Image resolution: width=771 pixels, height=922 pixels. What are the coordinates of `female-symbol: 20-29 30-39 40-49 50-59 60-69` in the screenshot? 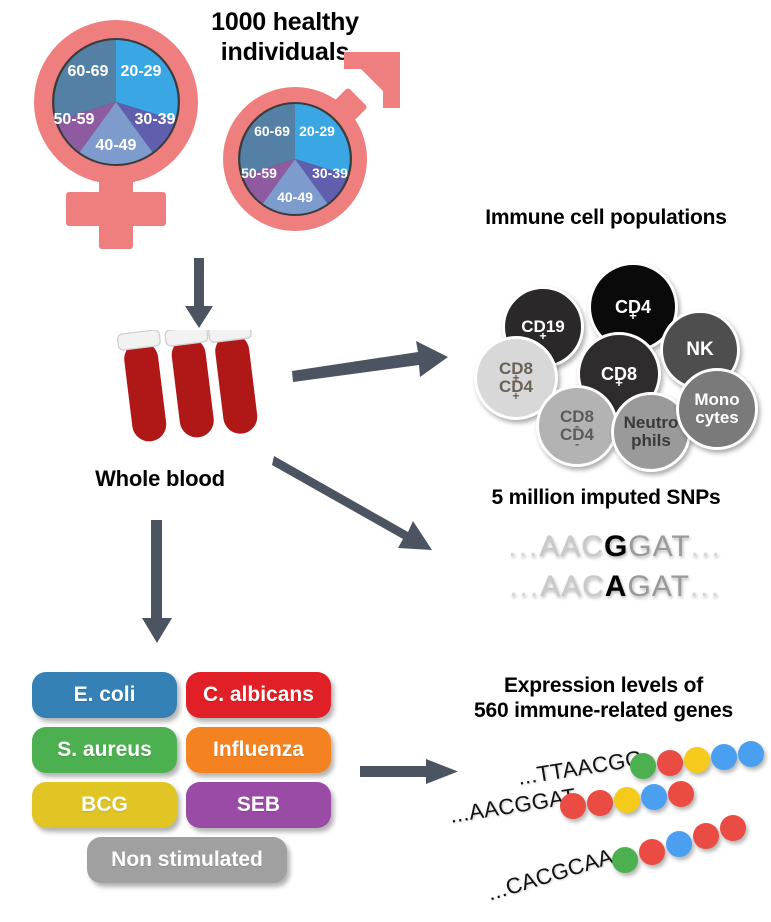 It's located at (115, 136).